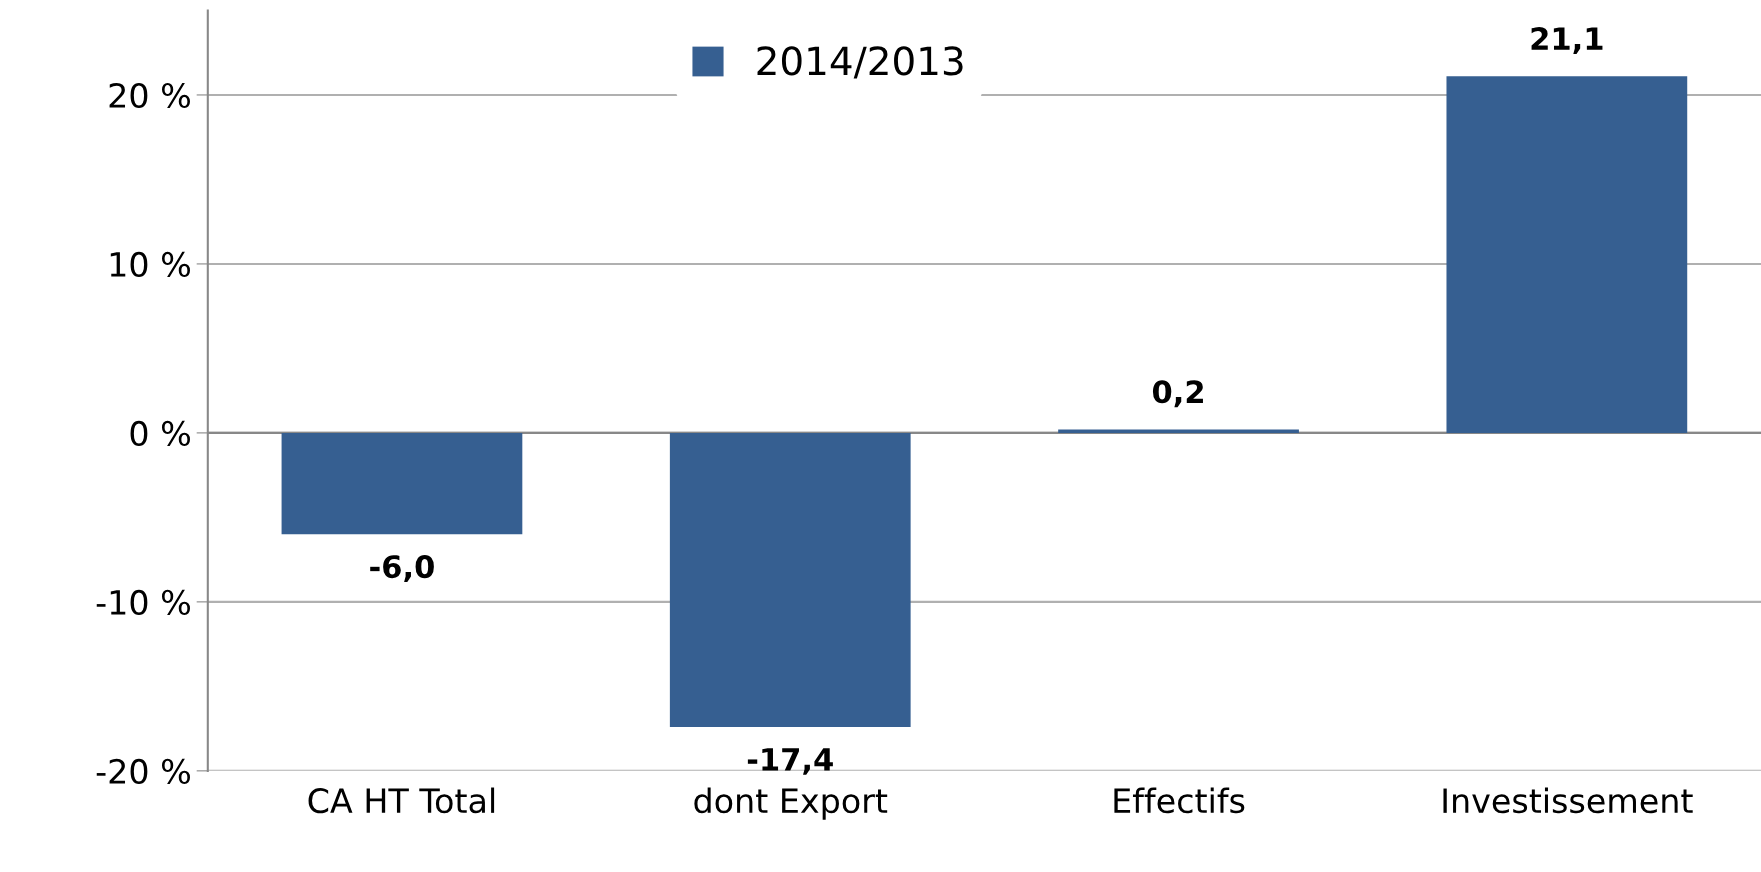  I want to click on x-tick-label: dont Export, so click(791, 803).